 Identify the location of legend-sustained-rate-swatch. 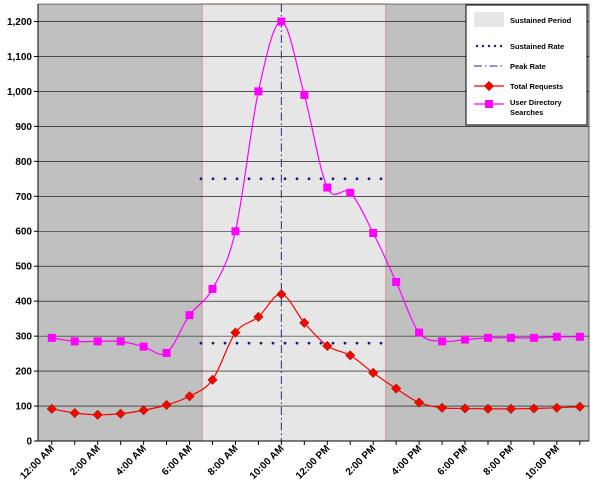
(489, 46).